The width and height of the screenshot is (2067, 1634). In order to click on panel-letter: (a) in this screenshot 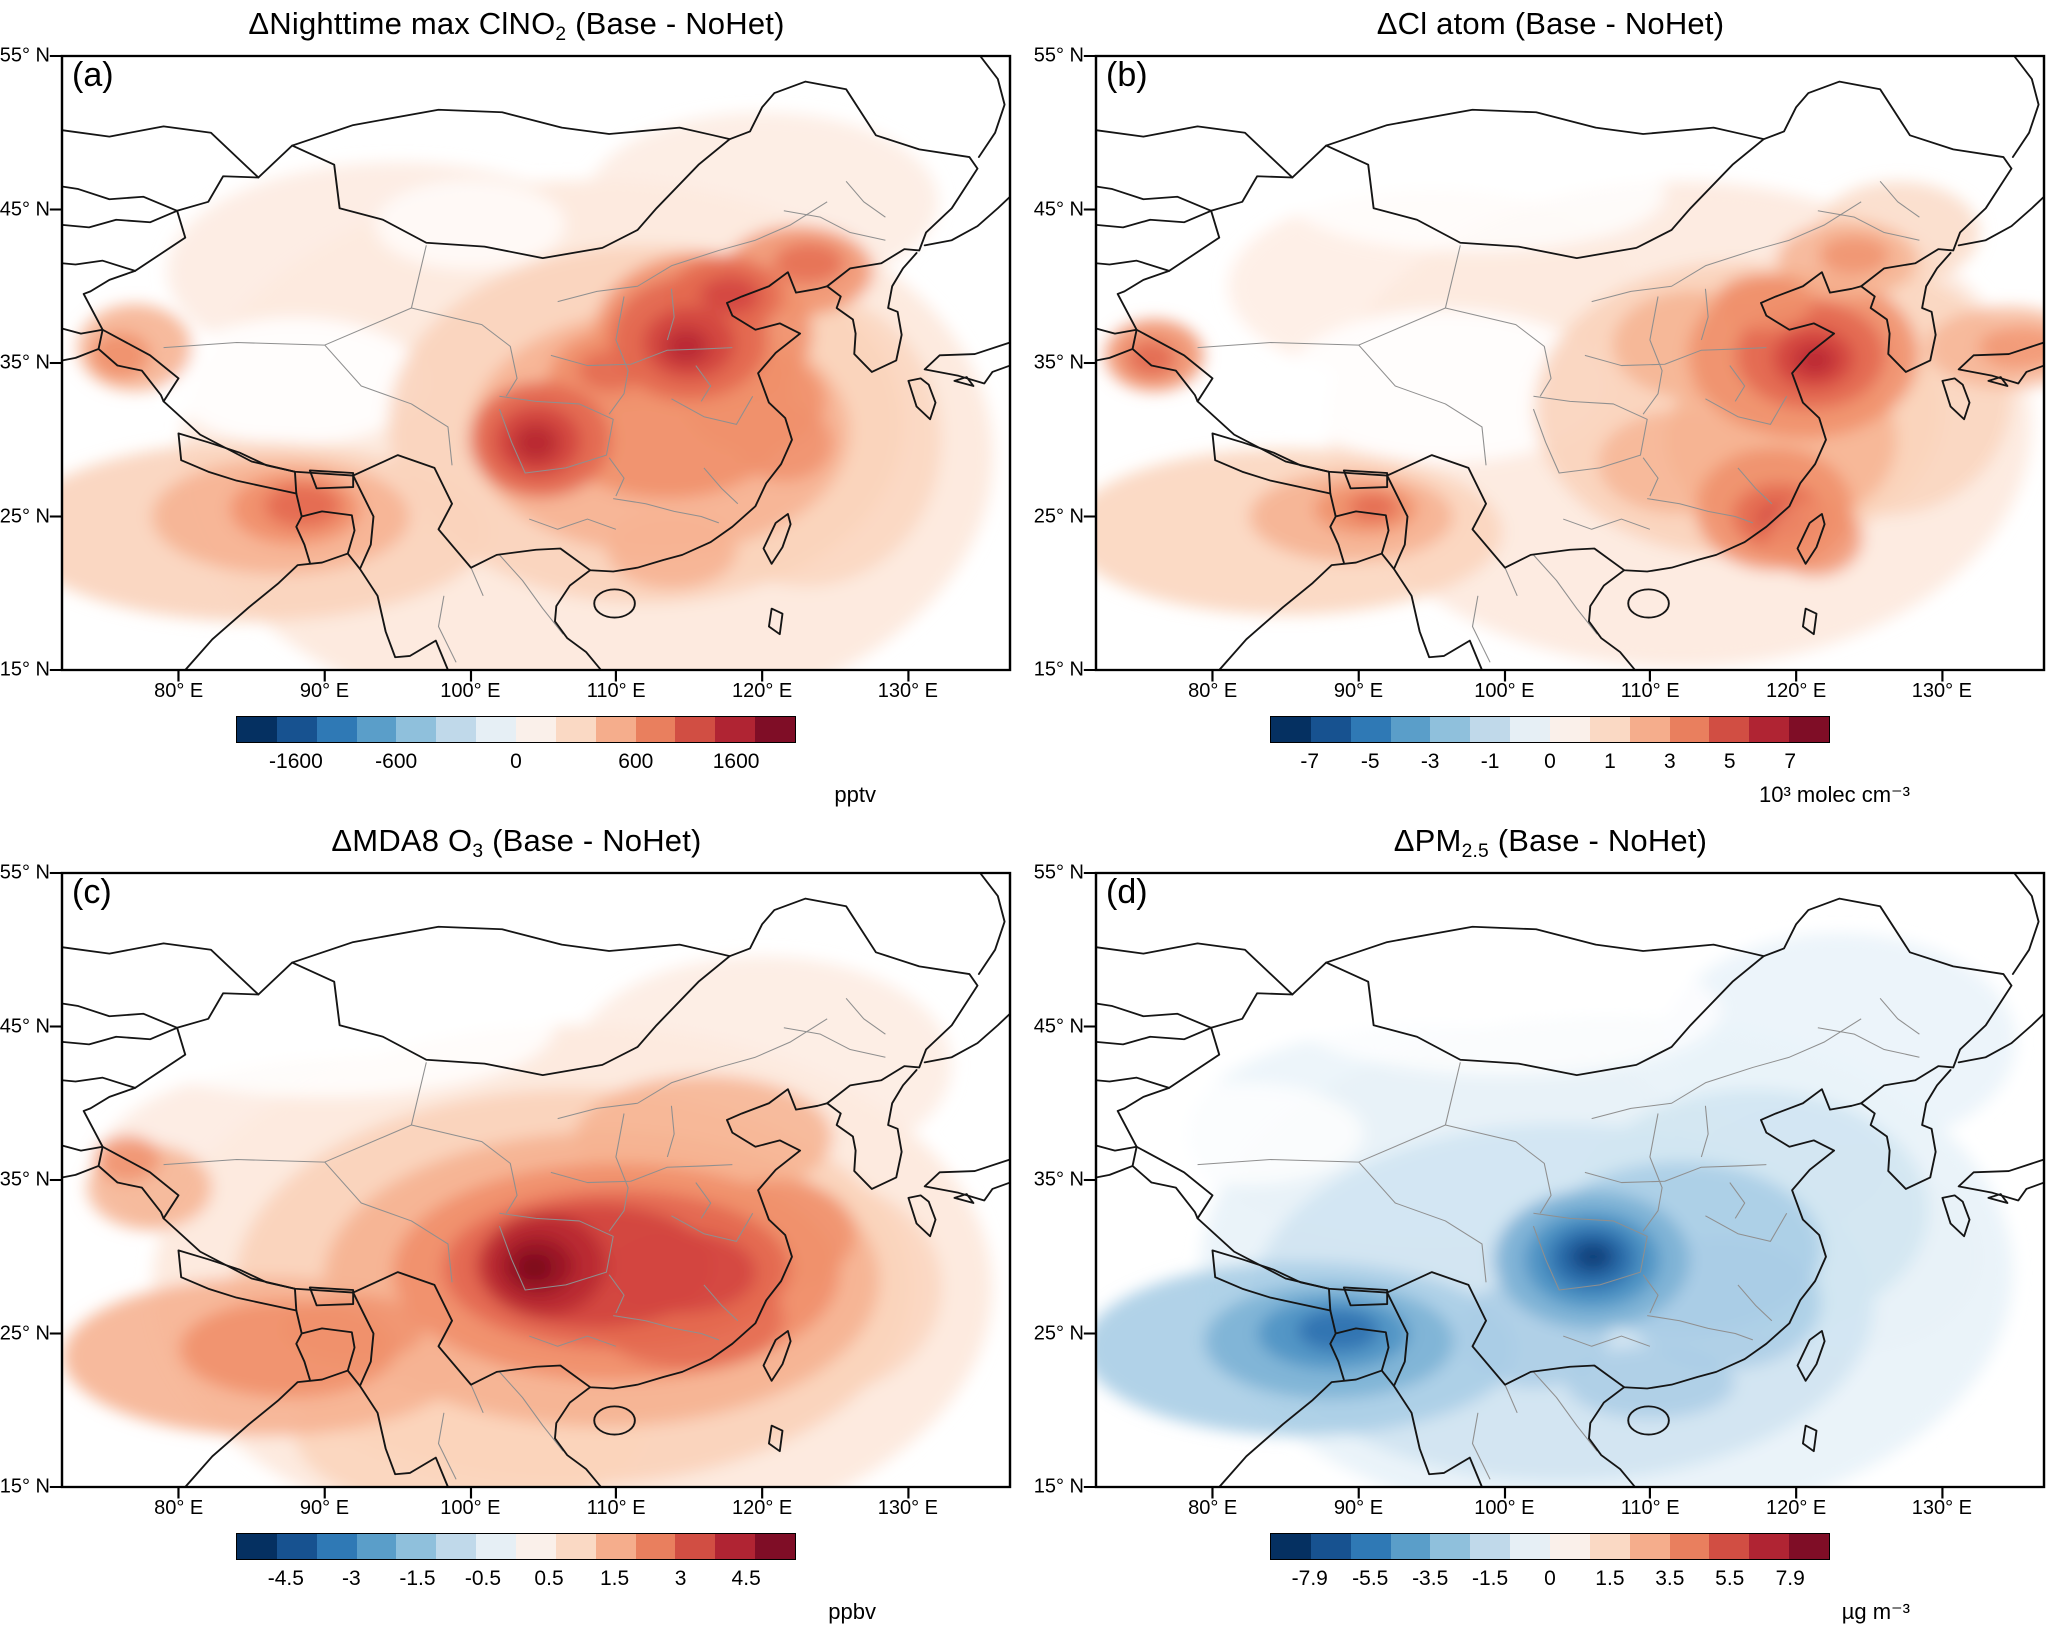, I will do `click(93, 75)`.